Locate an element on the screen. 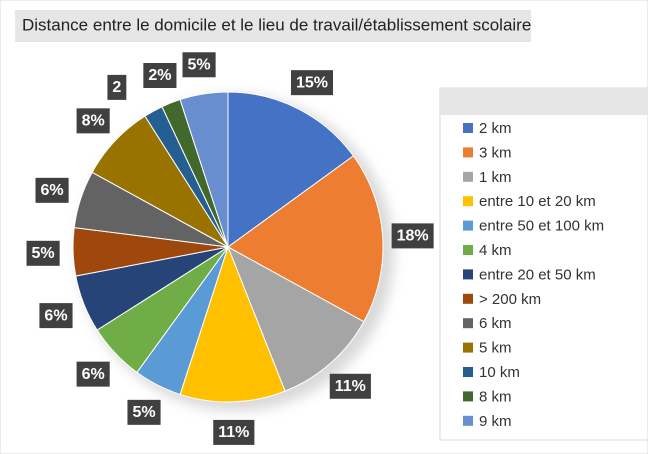 The height and width of the screenshot is (454, 648). legend-label: entre 10 et 20 km is located at coordinates (537, 201).